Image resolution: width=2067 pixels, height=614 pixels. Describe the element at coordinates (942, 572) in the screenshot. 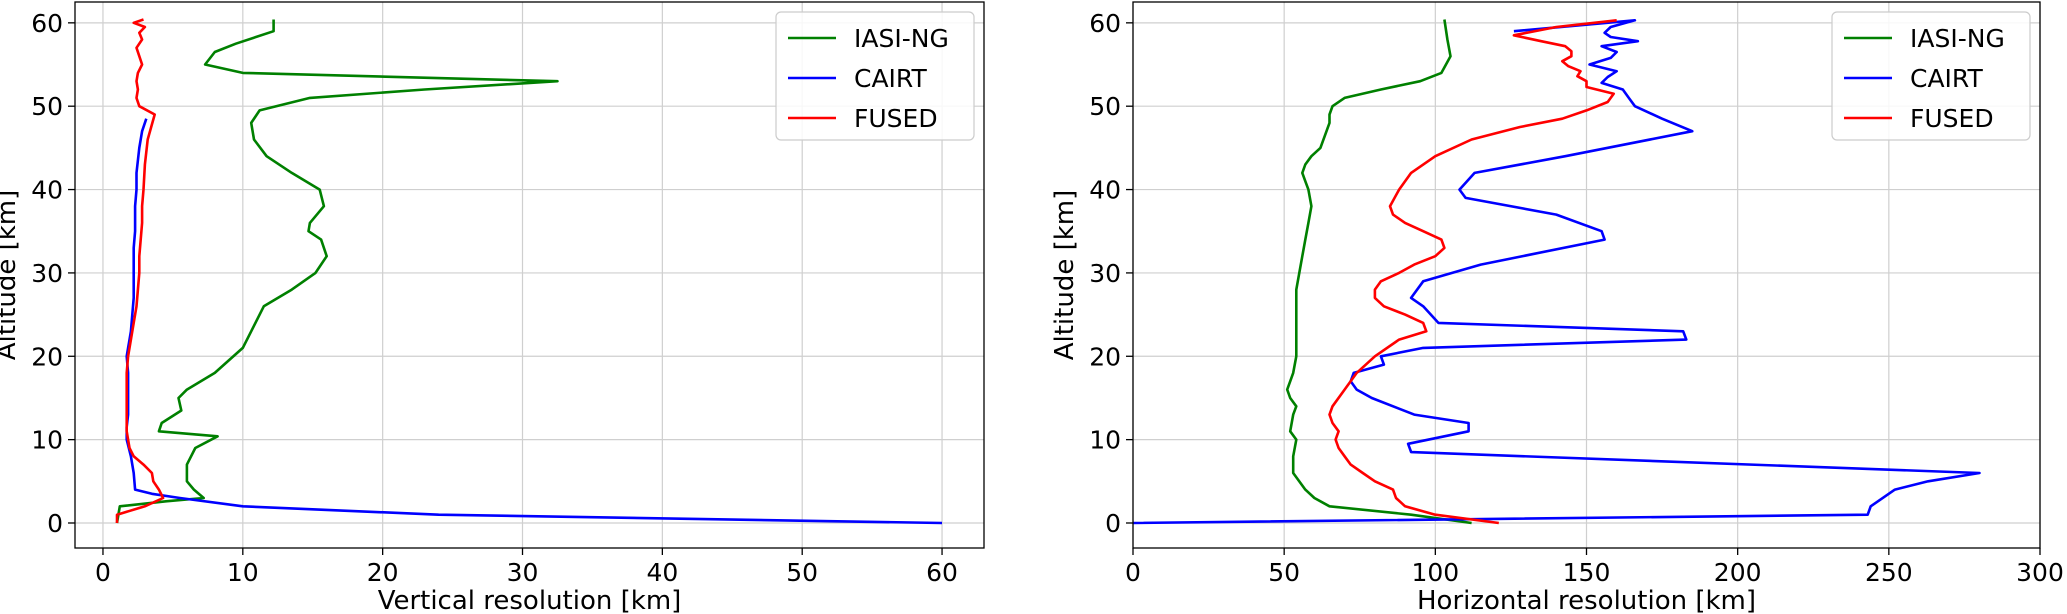

I see `x-tick-label: 60` at that location.